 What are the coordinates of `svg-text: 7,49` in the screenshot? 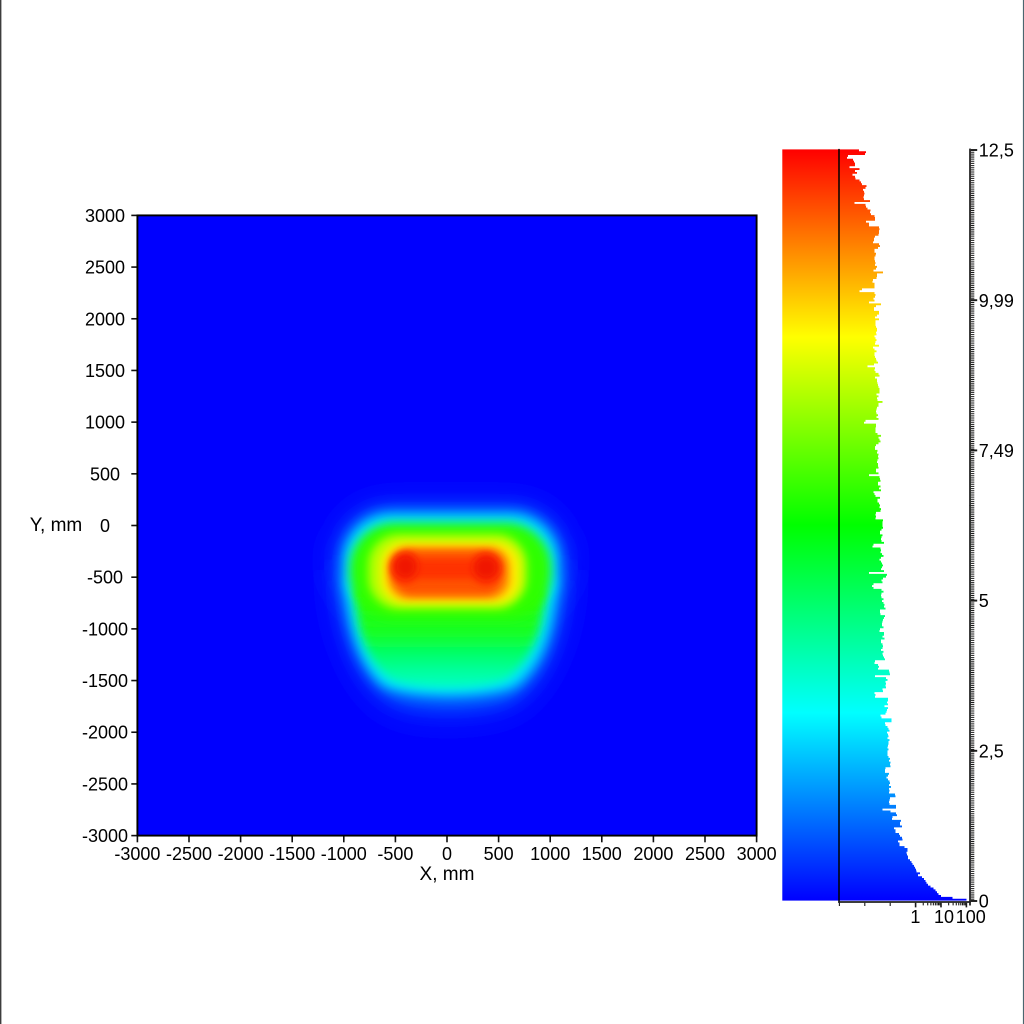 It's located at (996, 451).